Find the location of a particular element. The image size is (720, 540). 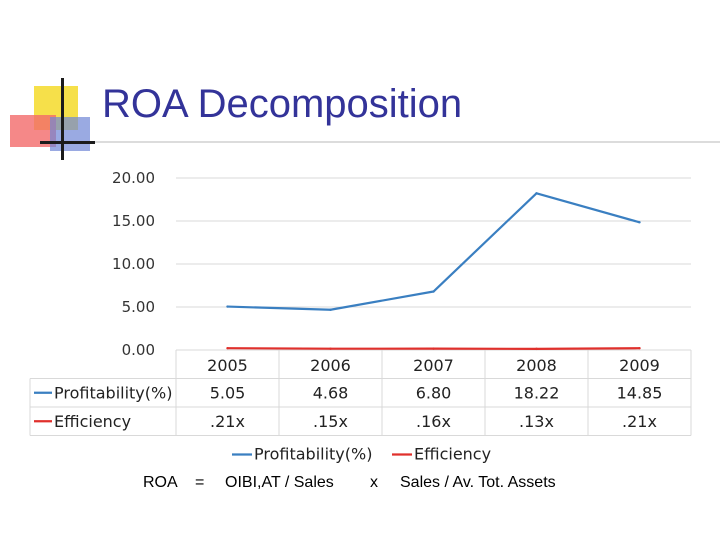

decor-vertical-bar is located at coordinates (62, 119).